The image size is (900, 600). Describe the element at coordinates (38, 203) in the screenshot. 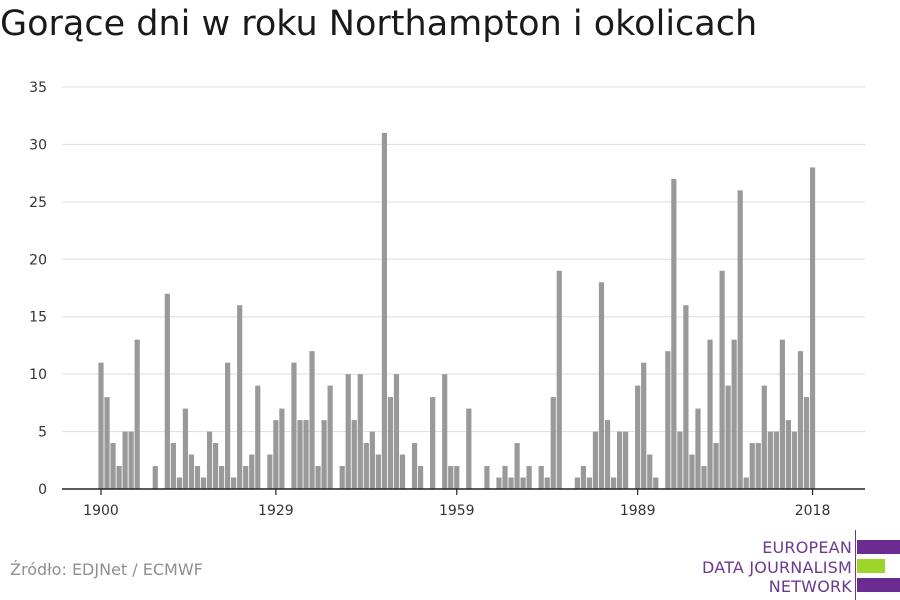

I see `y-tick-label: 25` at that location.